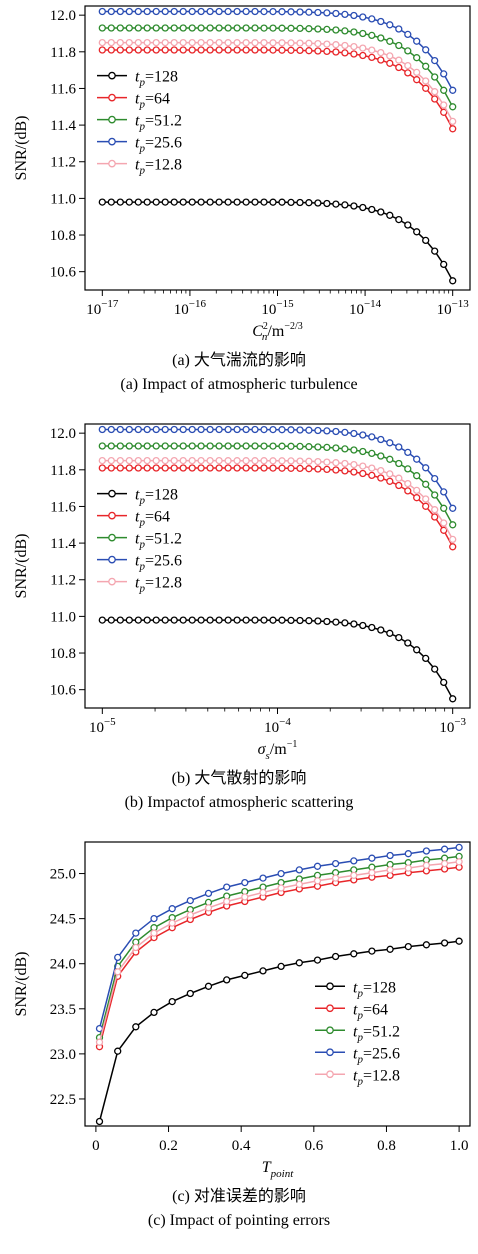  Describe the element at coordinates (277, 726) in the screenshot. I see `x-tick-label: 10⁻⁴` at that location.